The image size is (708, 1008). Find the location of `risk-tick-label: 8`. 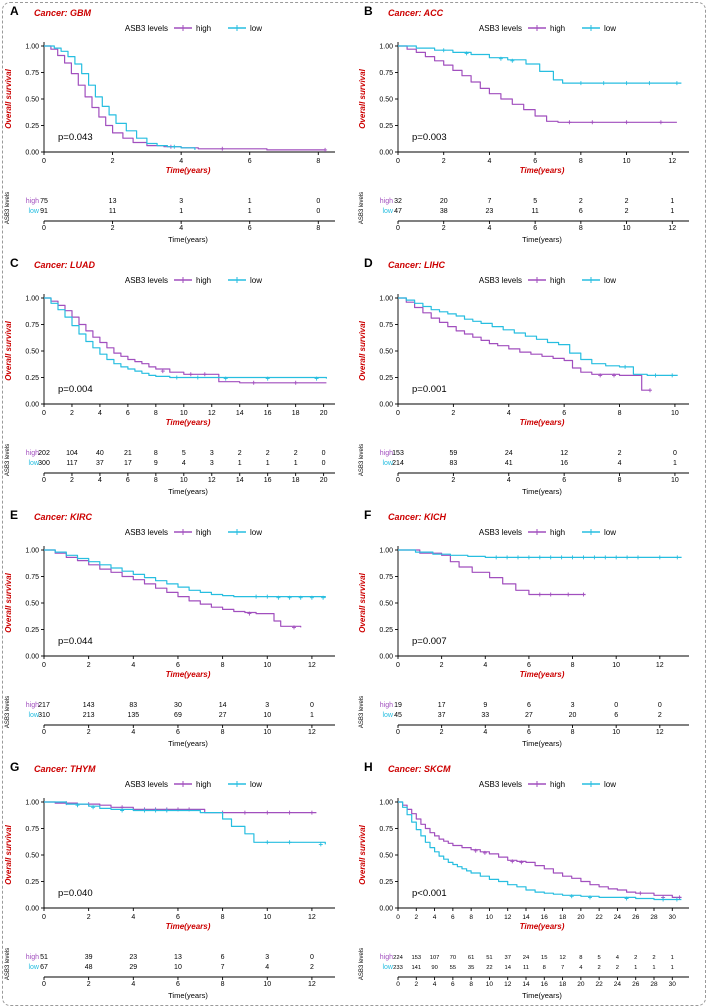

risk-tick-label: 8 is located at coordinates (573, 732).